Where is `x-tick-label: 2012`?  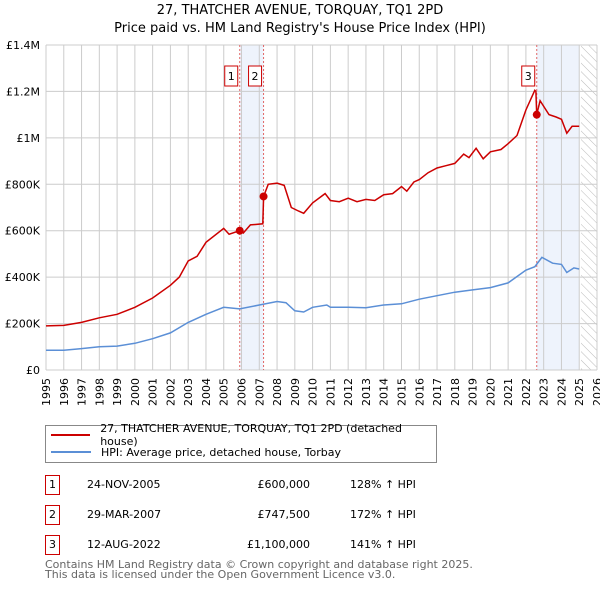 x-tick-label: 2012 is located at coordinates (348, 392).